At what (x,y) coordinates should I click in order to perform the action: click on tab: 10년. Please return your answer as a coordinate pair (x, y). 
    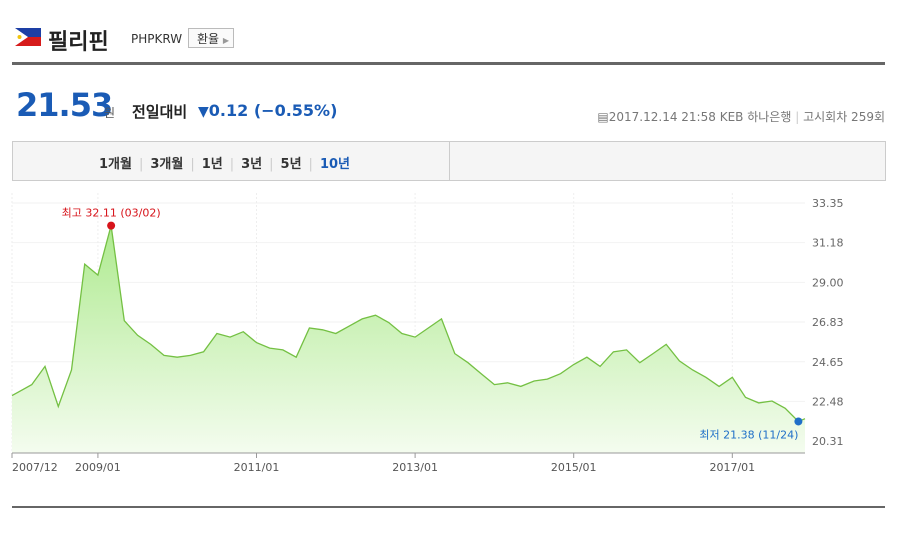
    Looking at the image, I should click on (334, 164).